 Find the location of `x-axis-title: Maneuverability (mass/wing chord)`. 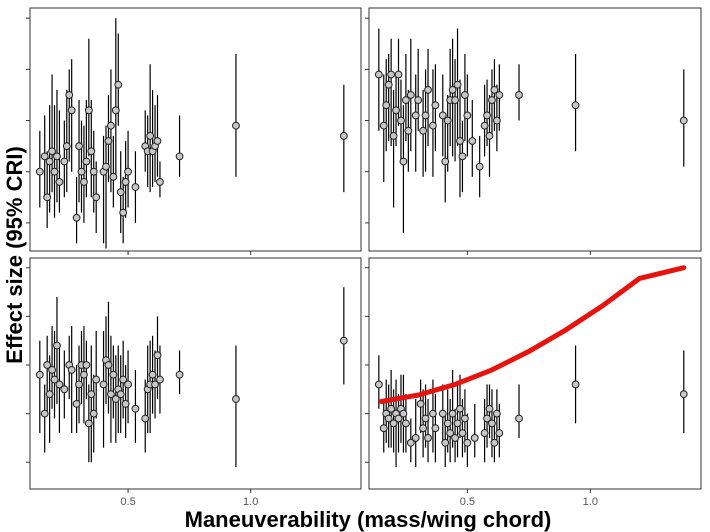

x-axis-title: Maneuverability (mass/wing chord) is located at coordinates (368, 519).